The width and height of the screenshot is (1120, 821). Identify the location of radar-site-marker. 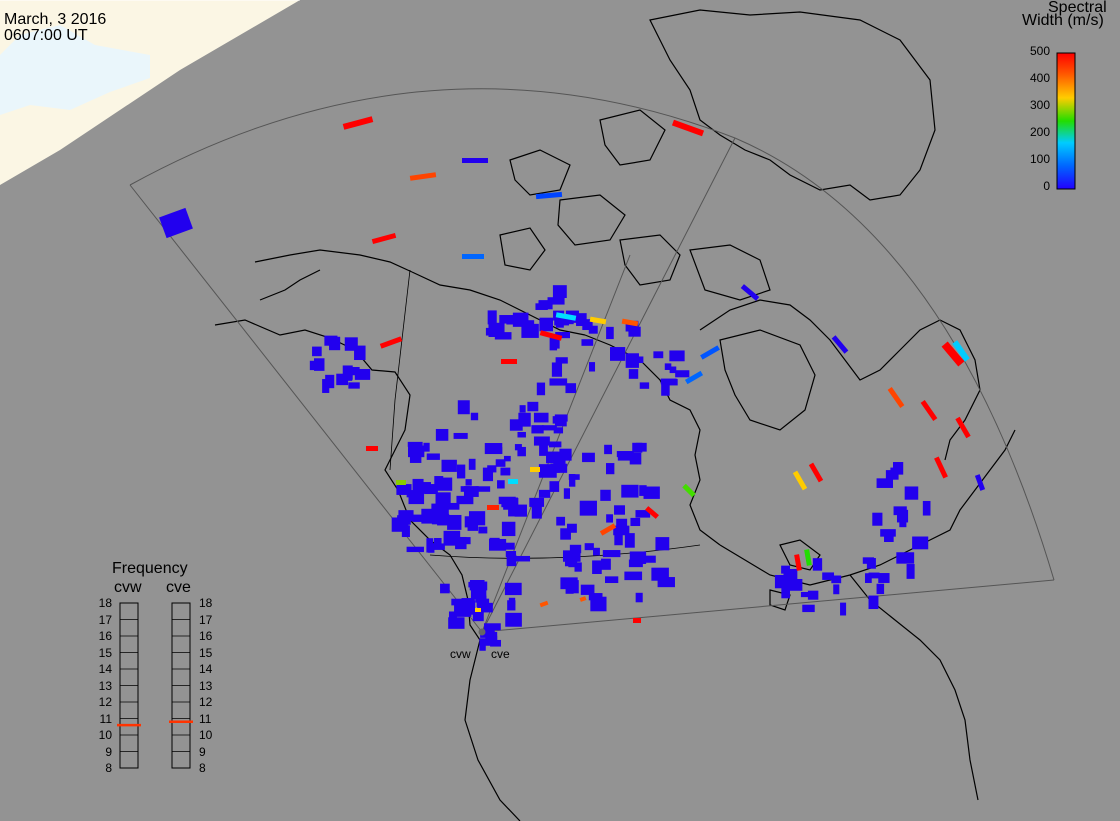
(482, 632).